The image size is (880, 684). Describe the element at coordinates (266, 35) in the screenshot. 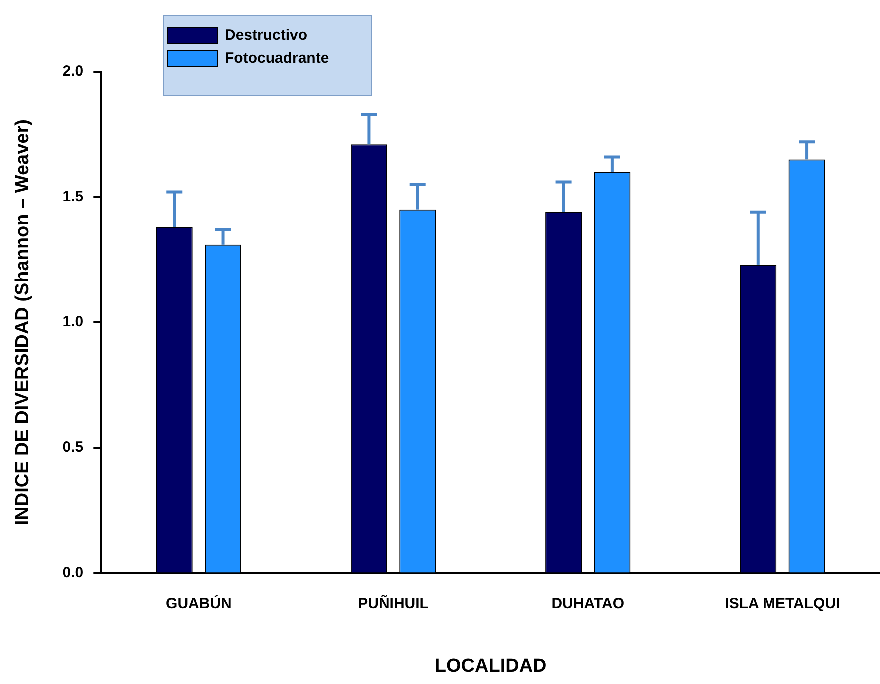

I see `legend-label: Destructivo` at that location.